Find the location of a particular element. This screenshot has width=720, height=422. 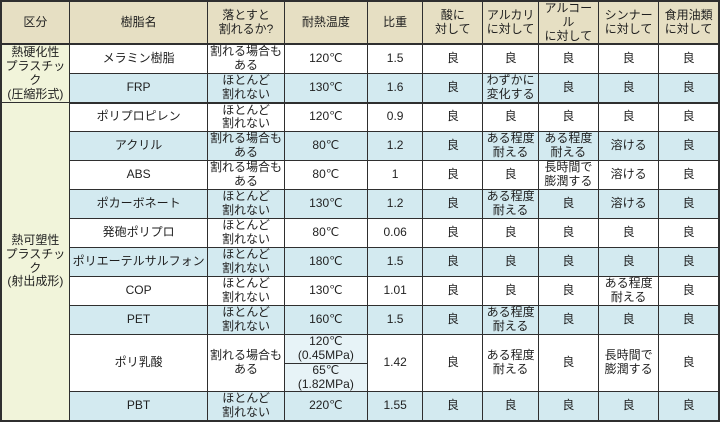

category-cell-thermoplastic: 熱可塑性 プラスチック (射出成形) is located at coordinates (35, 262).